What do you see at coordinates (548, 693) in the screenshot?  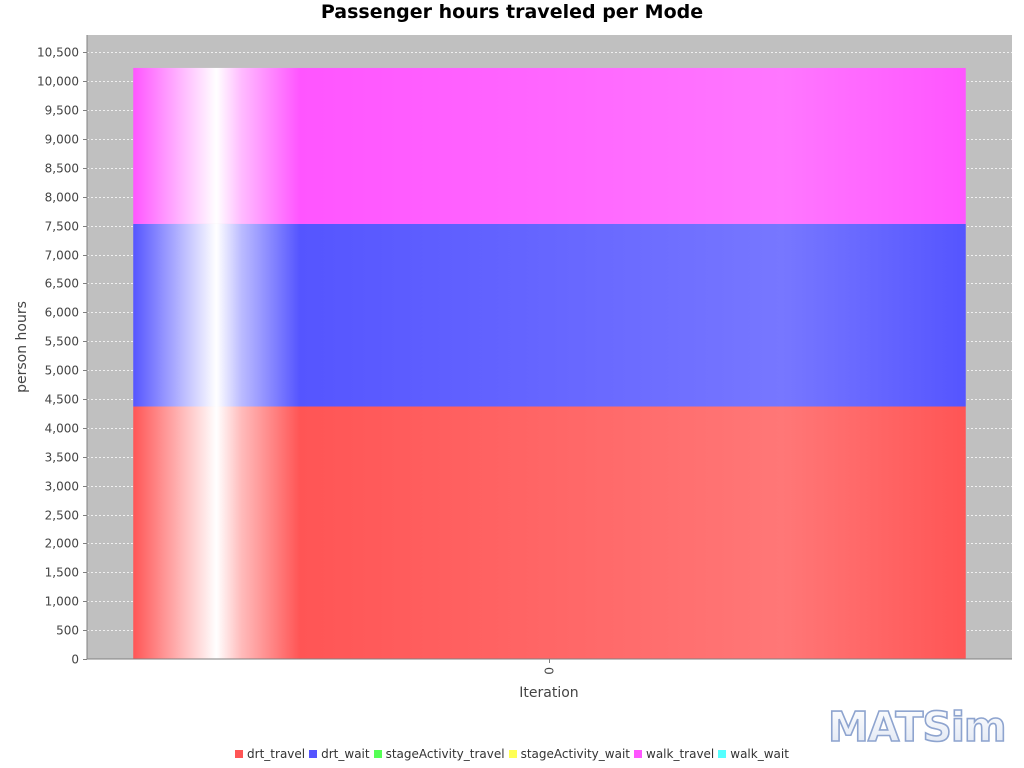 I see `x-axis-title: Iteration` at bounding box center [548, 693].